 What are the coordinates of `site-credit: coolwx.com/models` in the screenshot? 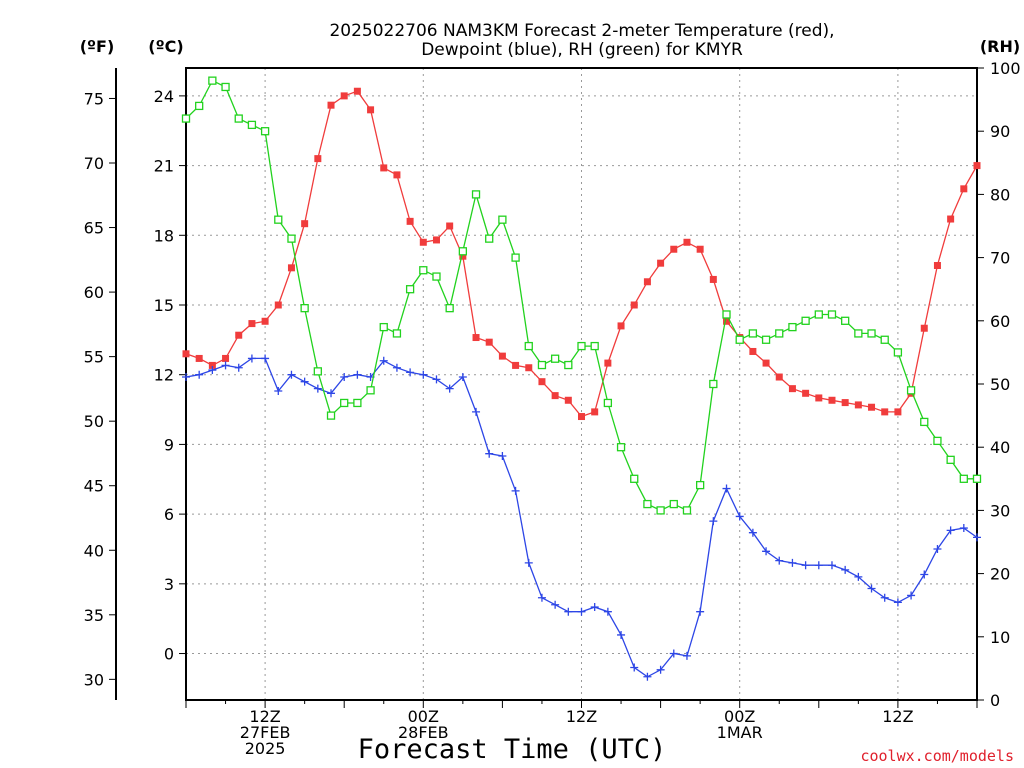 It's located at (937, 756).